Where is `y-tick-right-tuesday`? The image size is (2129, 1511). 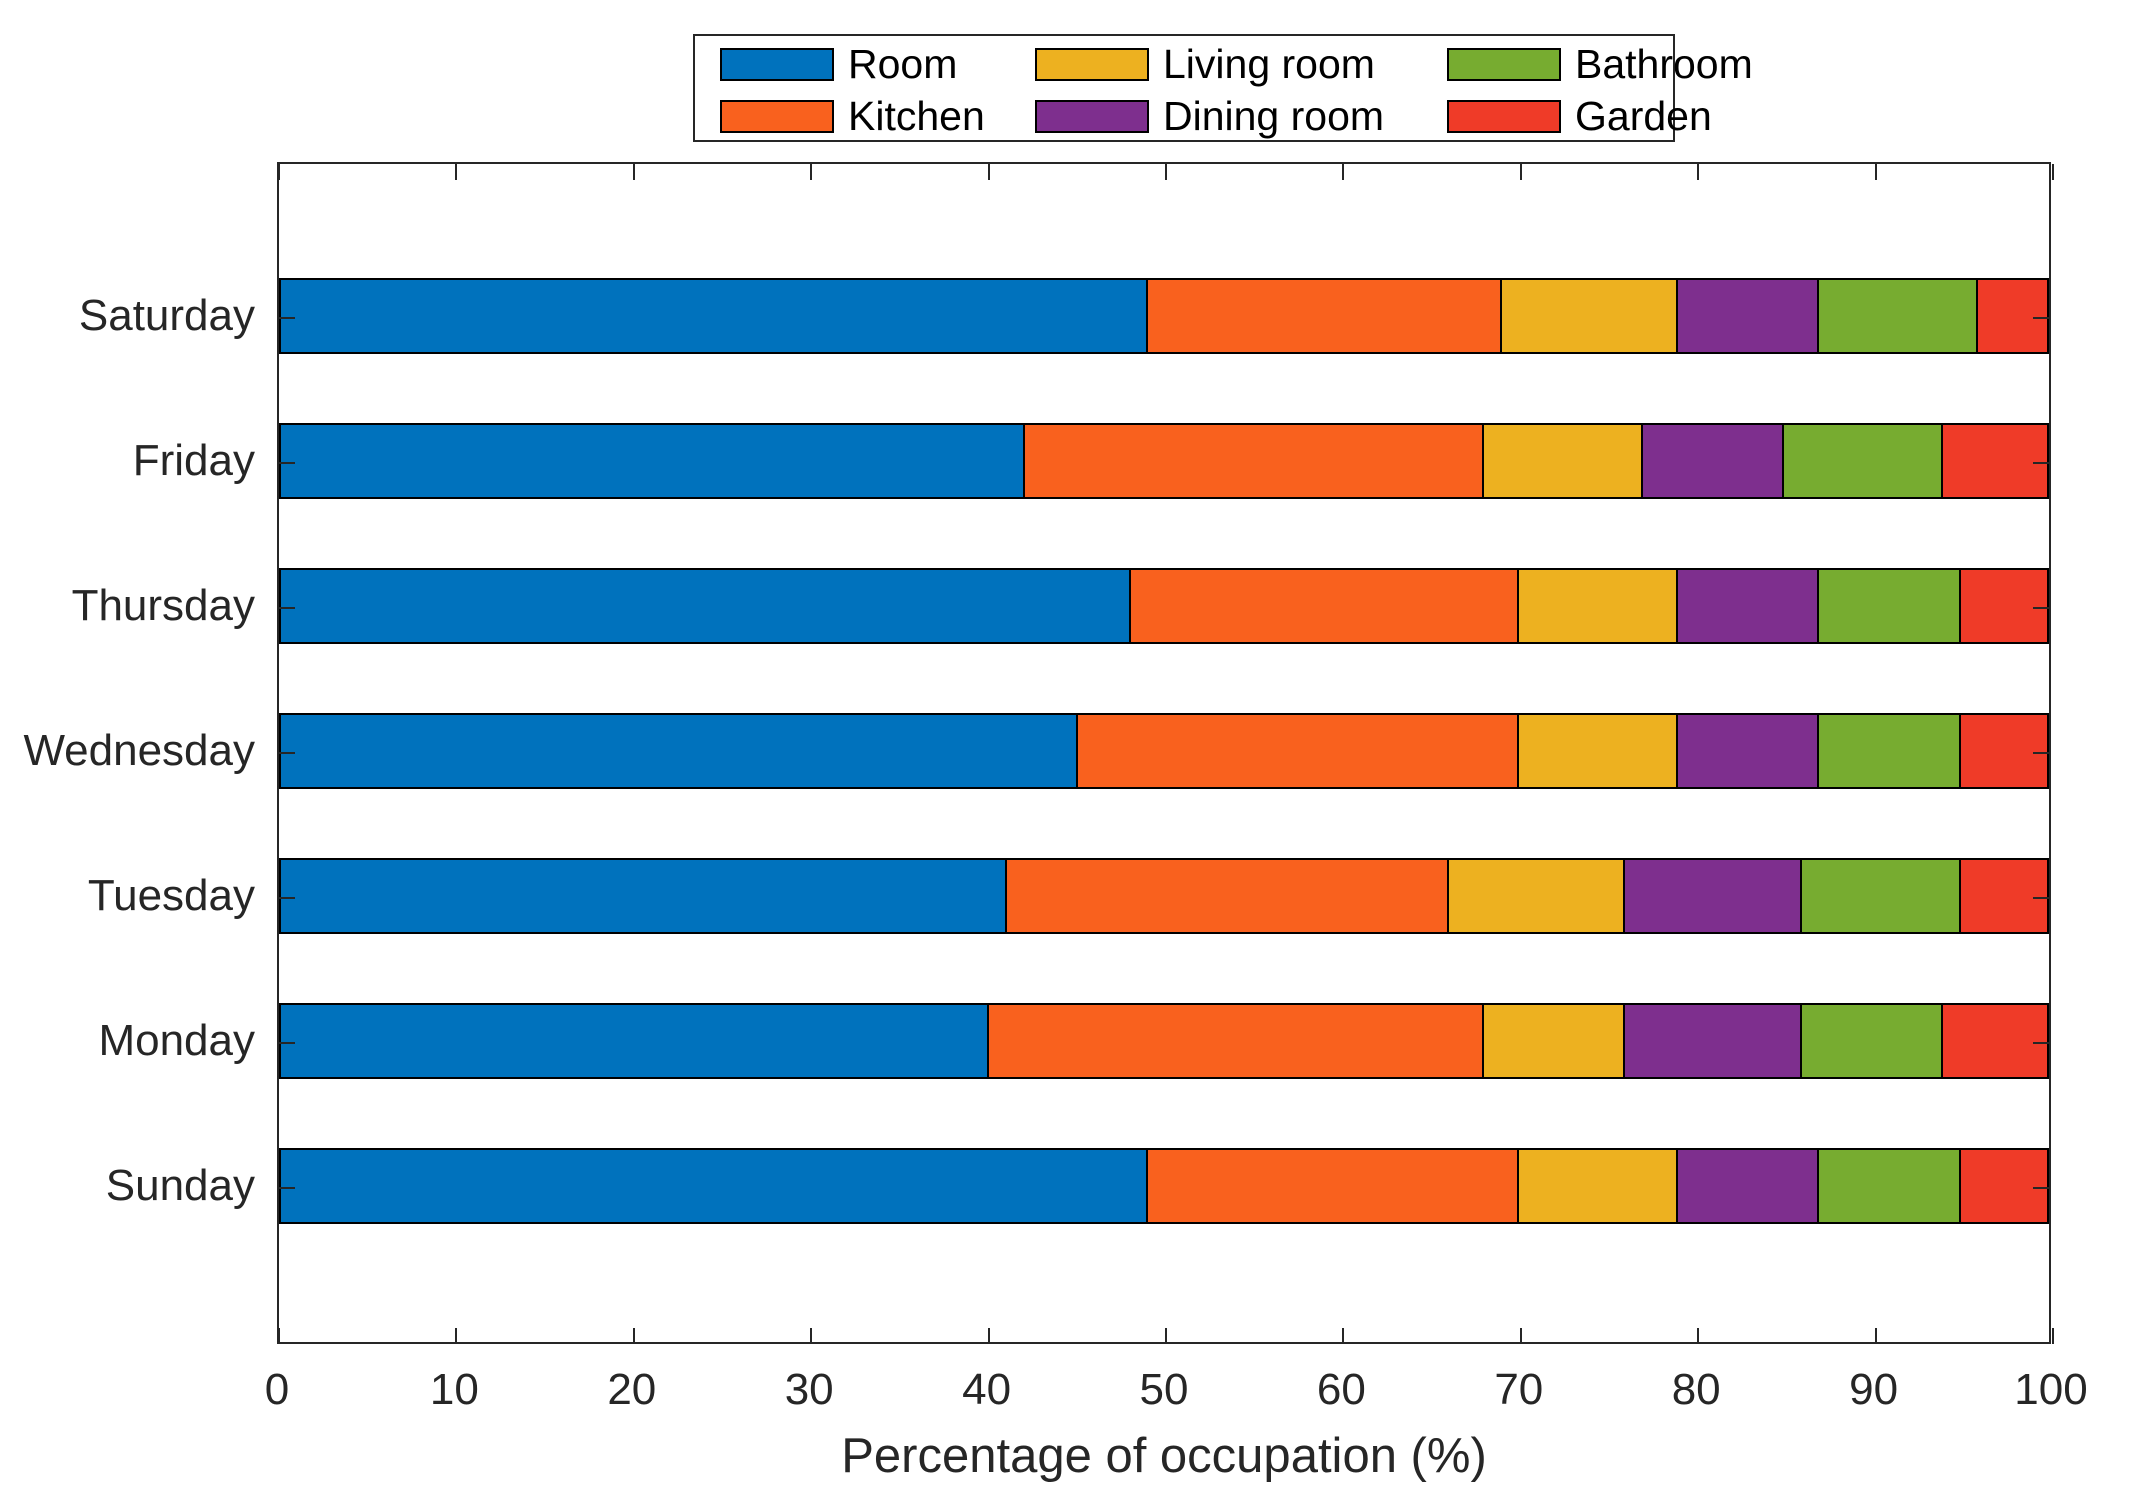
y-tick-right-tuesday is located at coordinates (2041, 898).